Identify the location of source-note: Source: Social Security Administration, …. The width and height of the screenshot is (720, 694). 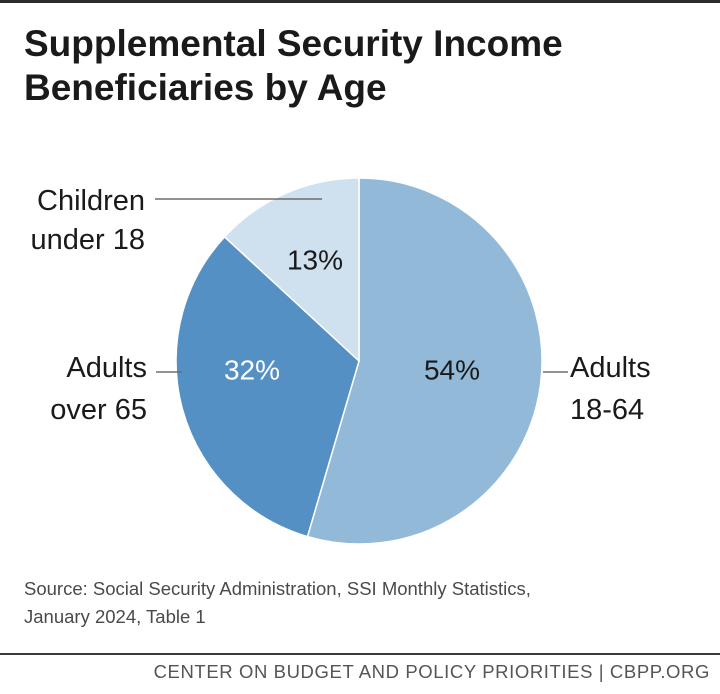
(364, 603).